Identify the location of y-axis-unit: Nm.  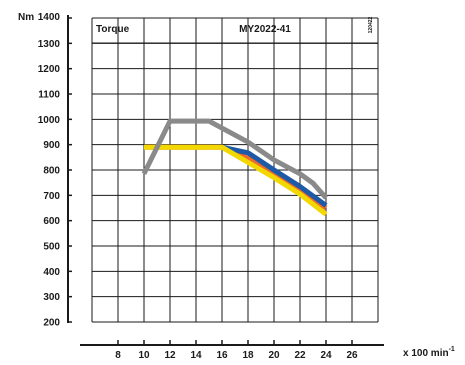
(26, 17).